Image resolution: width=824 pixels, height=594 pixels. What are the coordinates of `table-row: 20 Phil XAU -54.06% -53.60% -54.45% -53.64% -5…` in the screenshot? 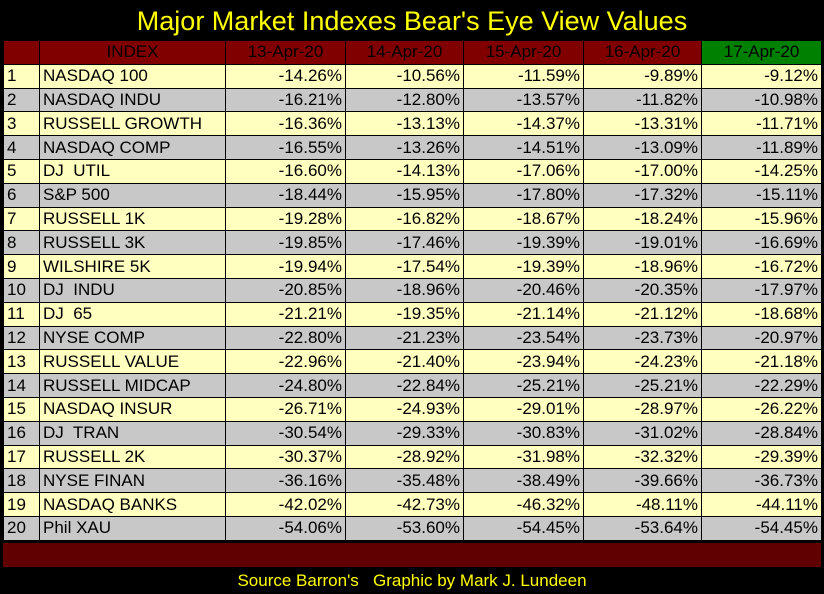 It's located at (412, 528).